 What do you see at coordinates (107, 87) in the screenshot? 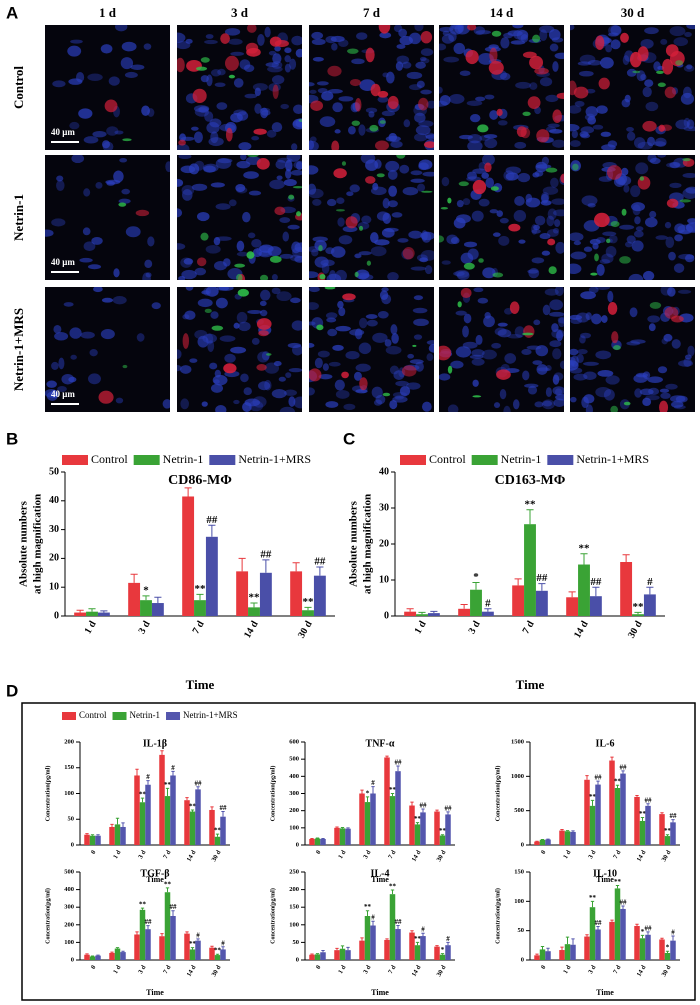
I see `micrograph: 40 μm` at bounding box center [107, 87].